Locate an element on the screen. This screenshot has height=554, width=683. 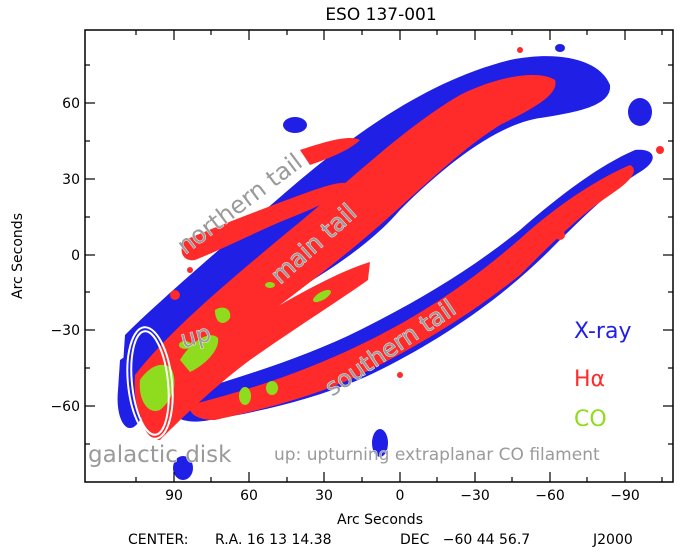
galactic-disk-ellipse is located at coordinates (150, 383).